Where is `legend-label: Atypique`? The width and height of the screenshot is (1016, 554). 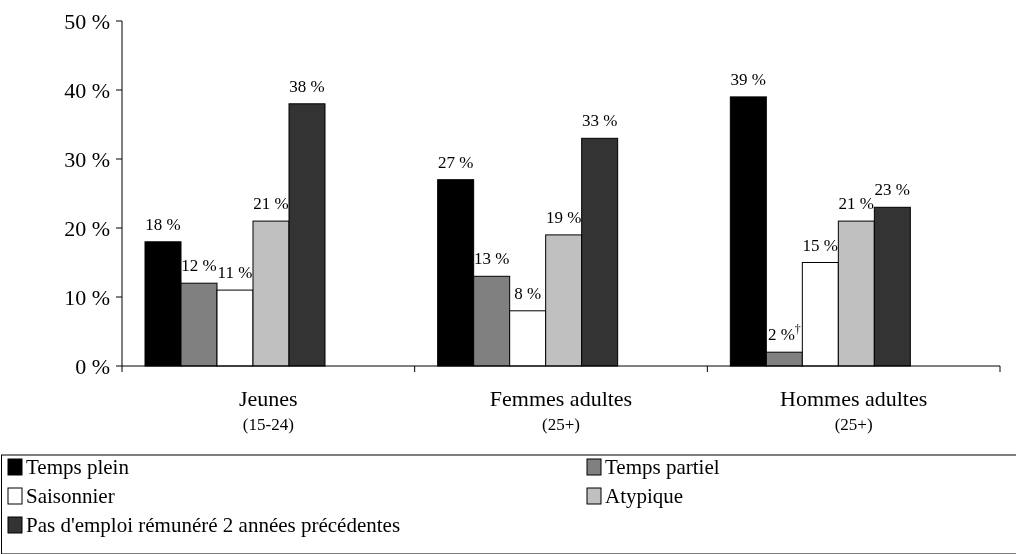
legend-label: Atypique is located at coordinates (644, 496).